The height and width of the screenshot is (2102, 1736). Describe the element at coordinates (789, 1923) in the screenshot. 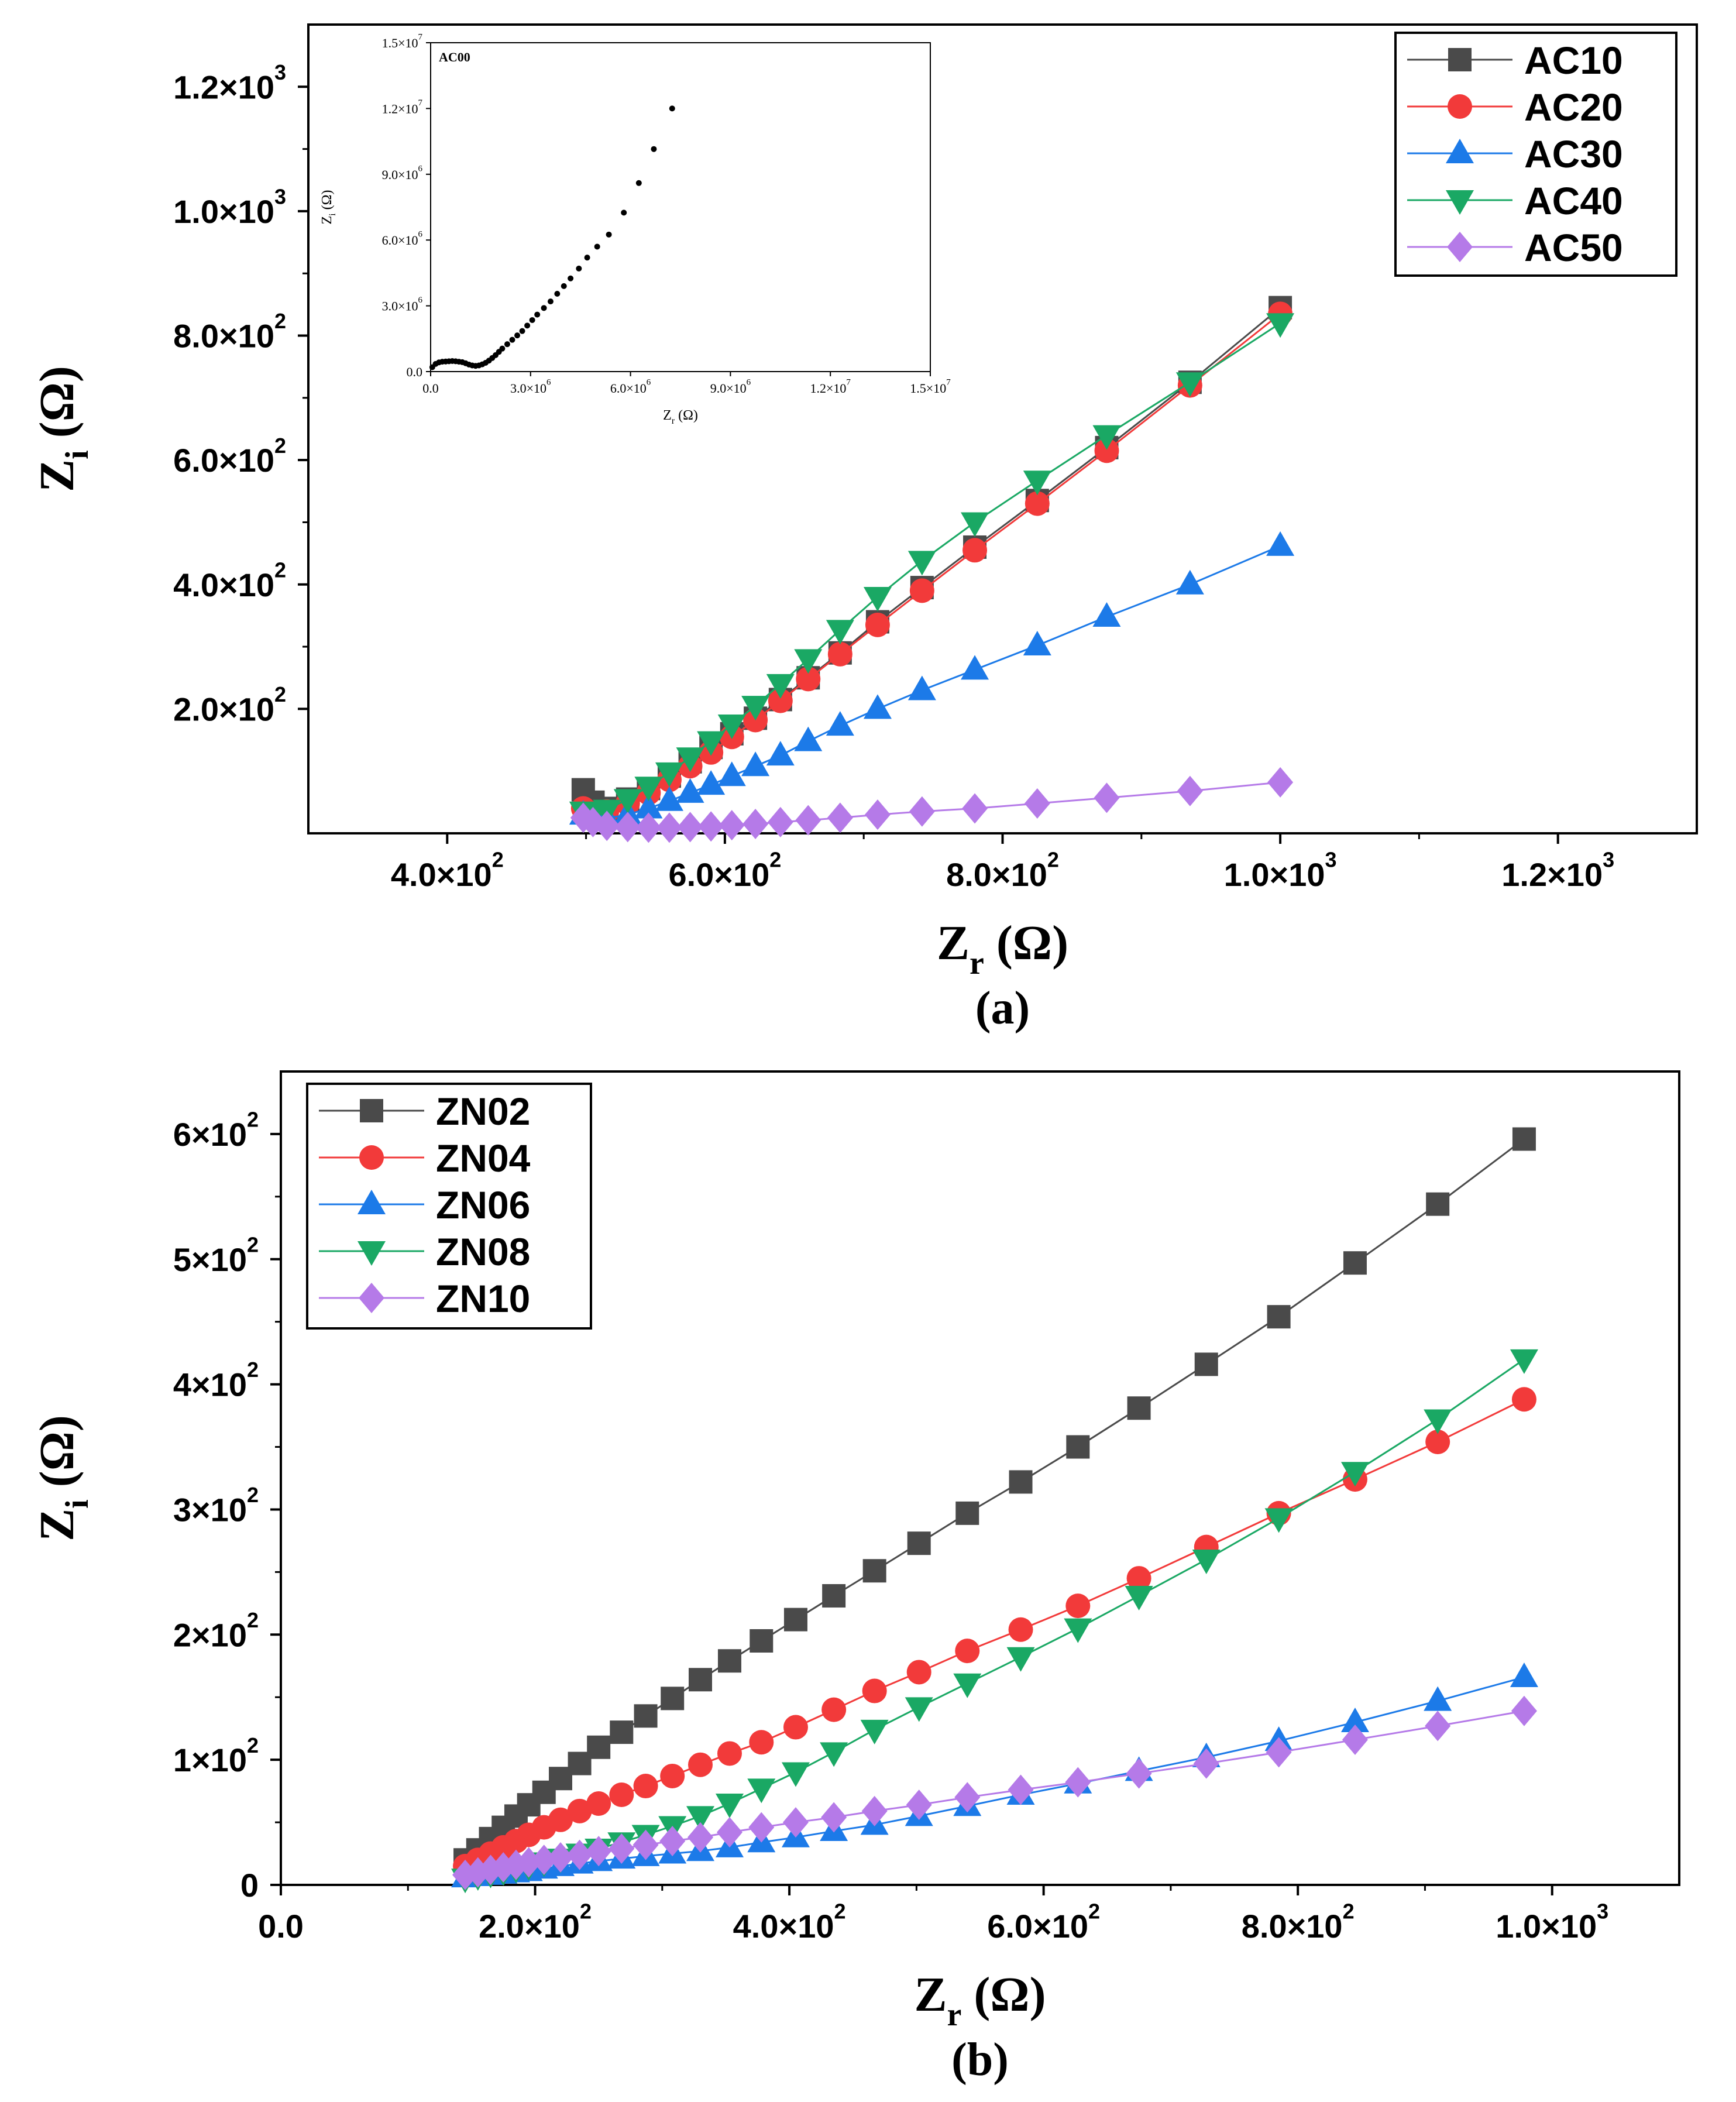

I see `x-tick-label: 4.0×10²` at that location.